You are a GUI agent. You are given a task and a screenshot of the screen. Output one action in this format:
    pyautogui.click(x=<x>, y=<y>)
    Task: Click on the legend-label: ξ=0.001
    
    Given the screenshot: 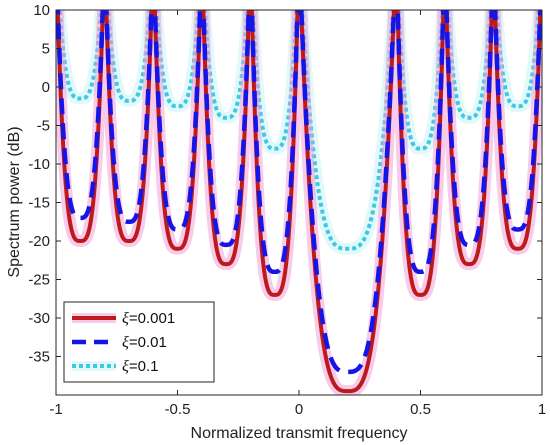 What is the action you would take?
    pyautogui.click(x=148, y=318)
    